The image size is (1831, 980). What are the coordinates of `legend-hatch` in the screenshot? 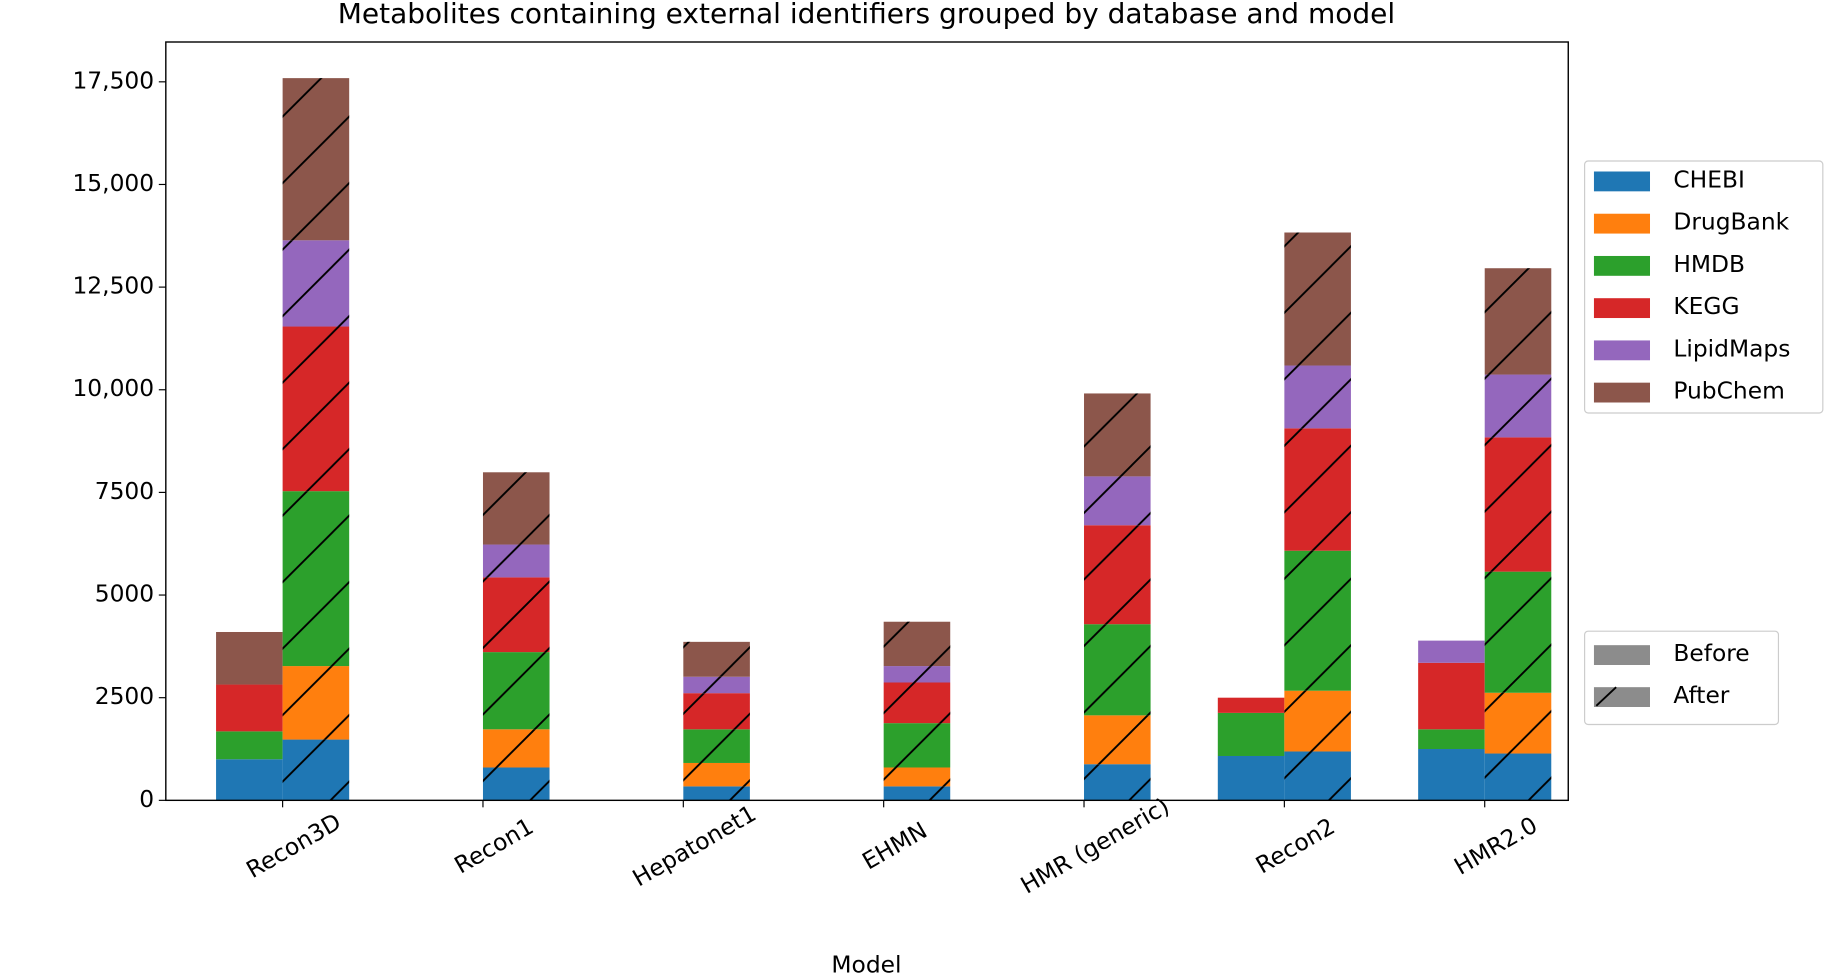 It's located at (1606, 696).